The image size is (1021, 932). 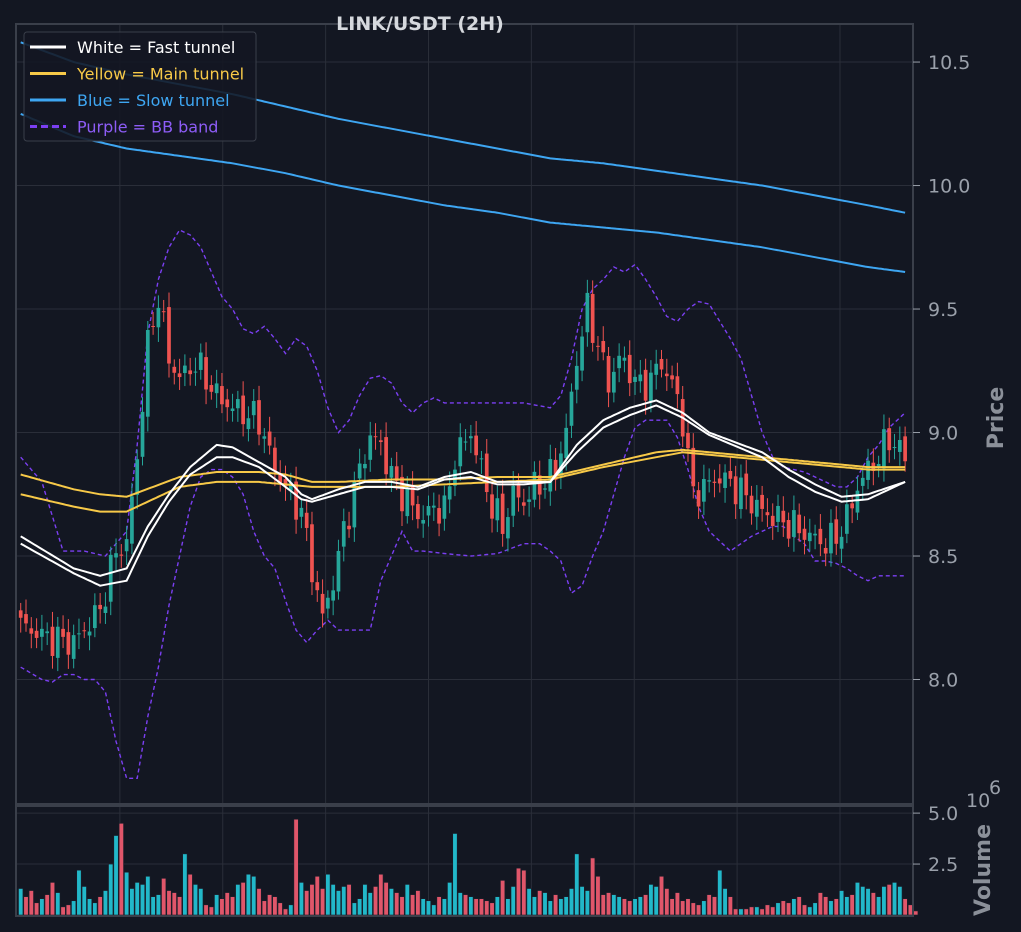 I want to click on volume-axis-label: Volume, so click(x=983, y=870).